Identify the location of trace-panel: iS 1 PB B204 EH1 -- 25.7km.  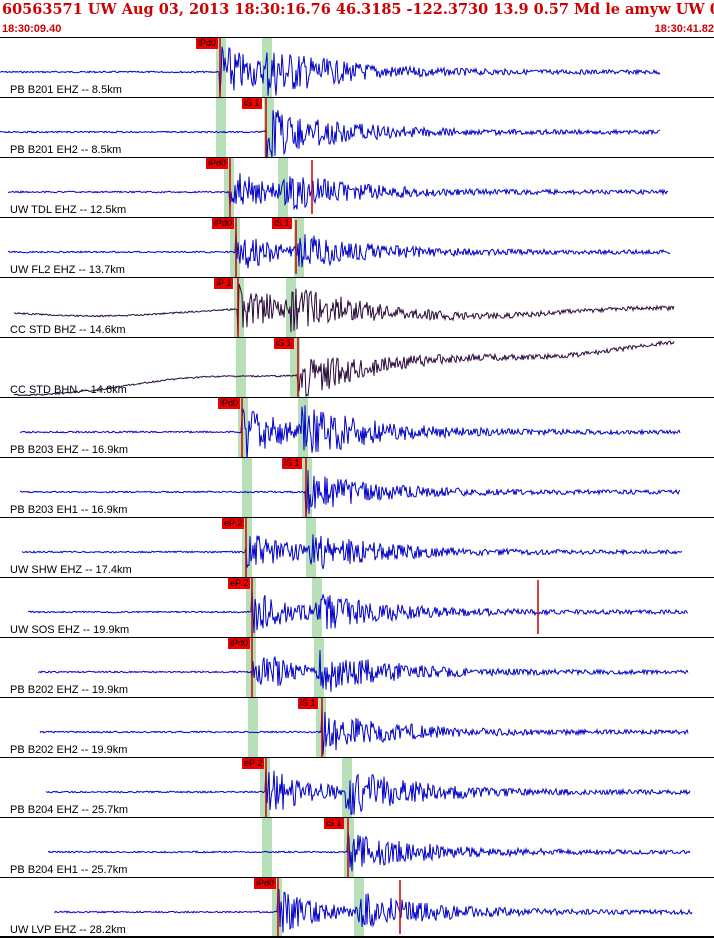
(357, 847).